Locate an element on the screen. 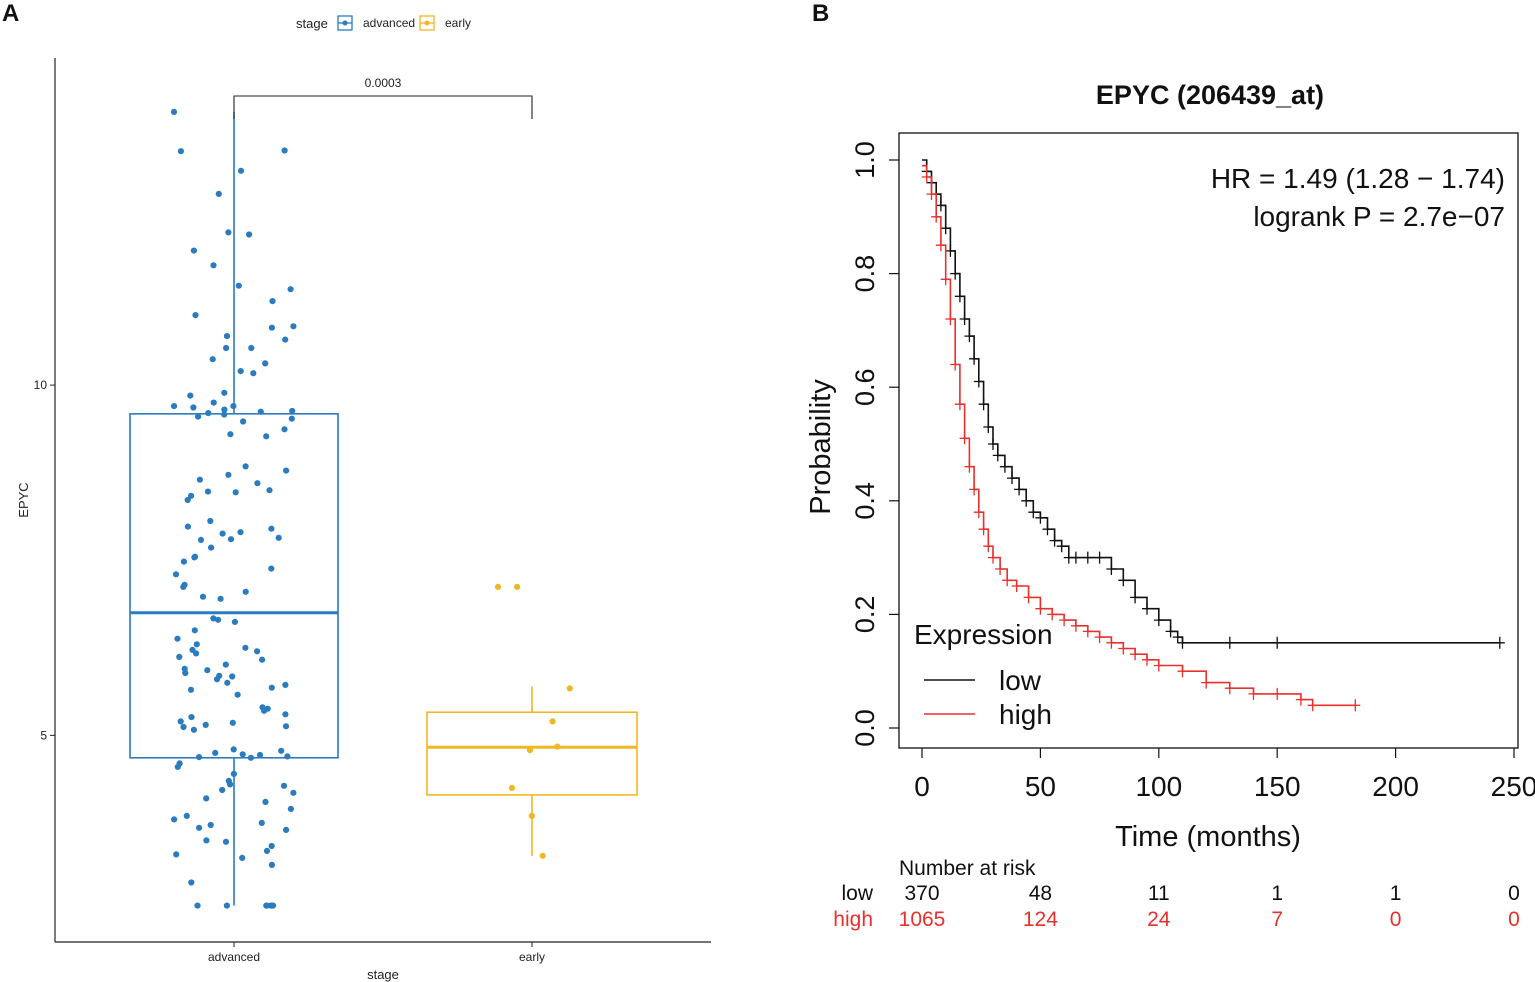 The width and height of the screenshot is (1535, 982). y-tick-label: 0.8 is located at coordinates (865, 274).